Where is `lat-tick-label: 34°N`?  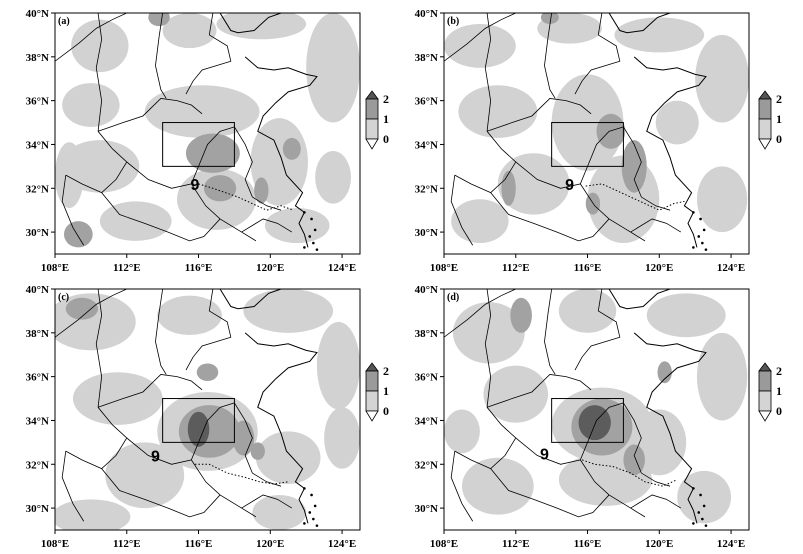 lat-tick-label: 34°N is located at coordinates (37, 421).